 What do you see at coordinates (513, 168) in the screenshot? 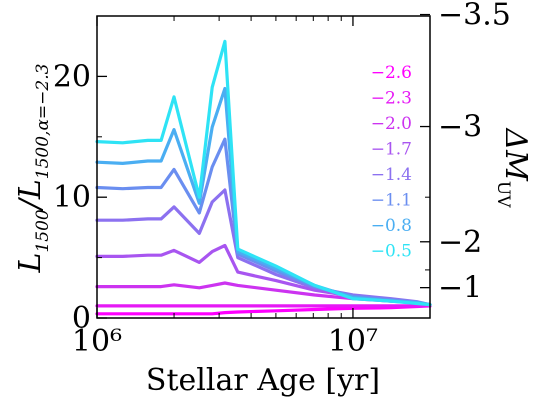
I see `y-right-axis-title: ΔMUV` at bounding box center [513, 168].